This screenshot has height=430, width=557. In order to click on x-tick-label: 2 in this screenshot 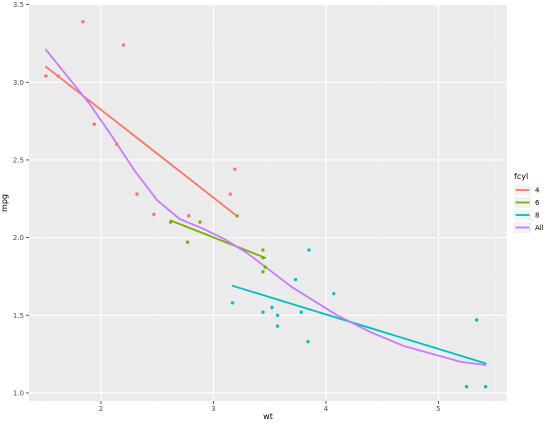, I will do `click(101, 409)`.